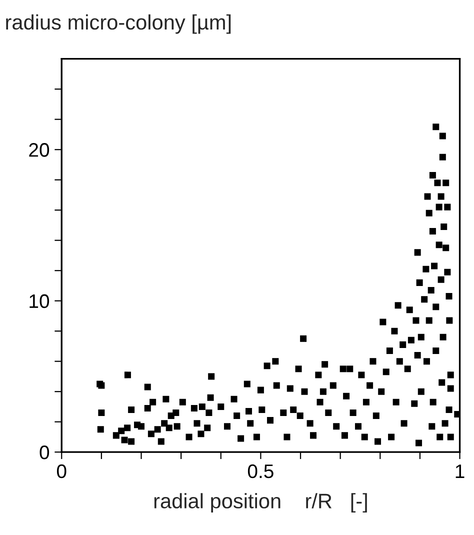 The height and width of the screenshot is (535, 474). Describe the element at coordinates (260, 503) in the screenshot. I see `x-axis-title: radial position r/R [-]` at that location.